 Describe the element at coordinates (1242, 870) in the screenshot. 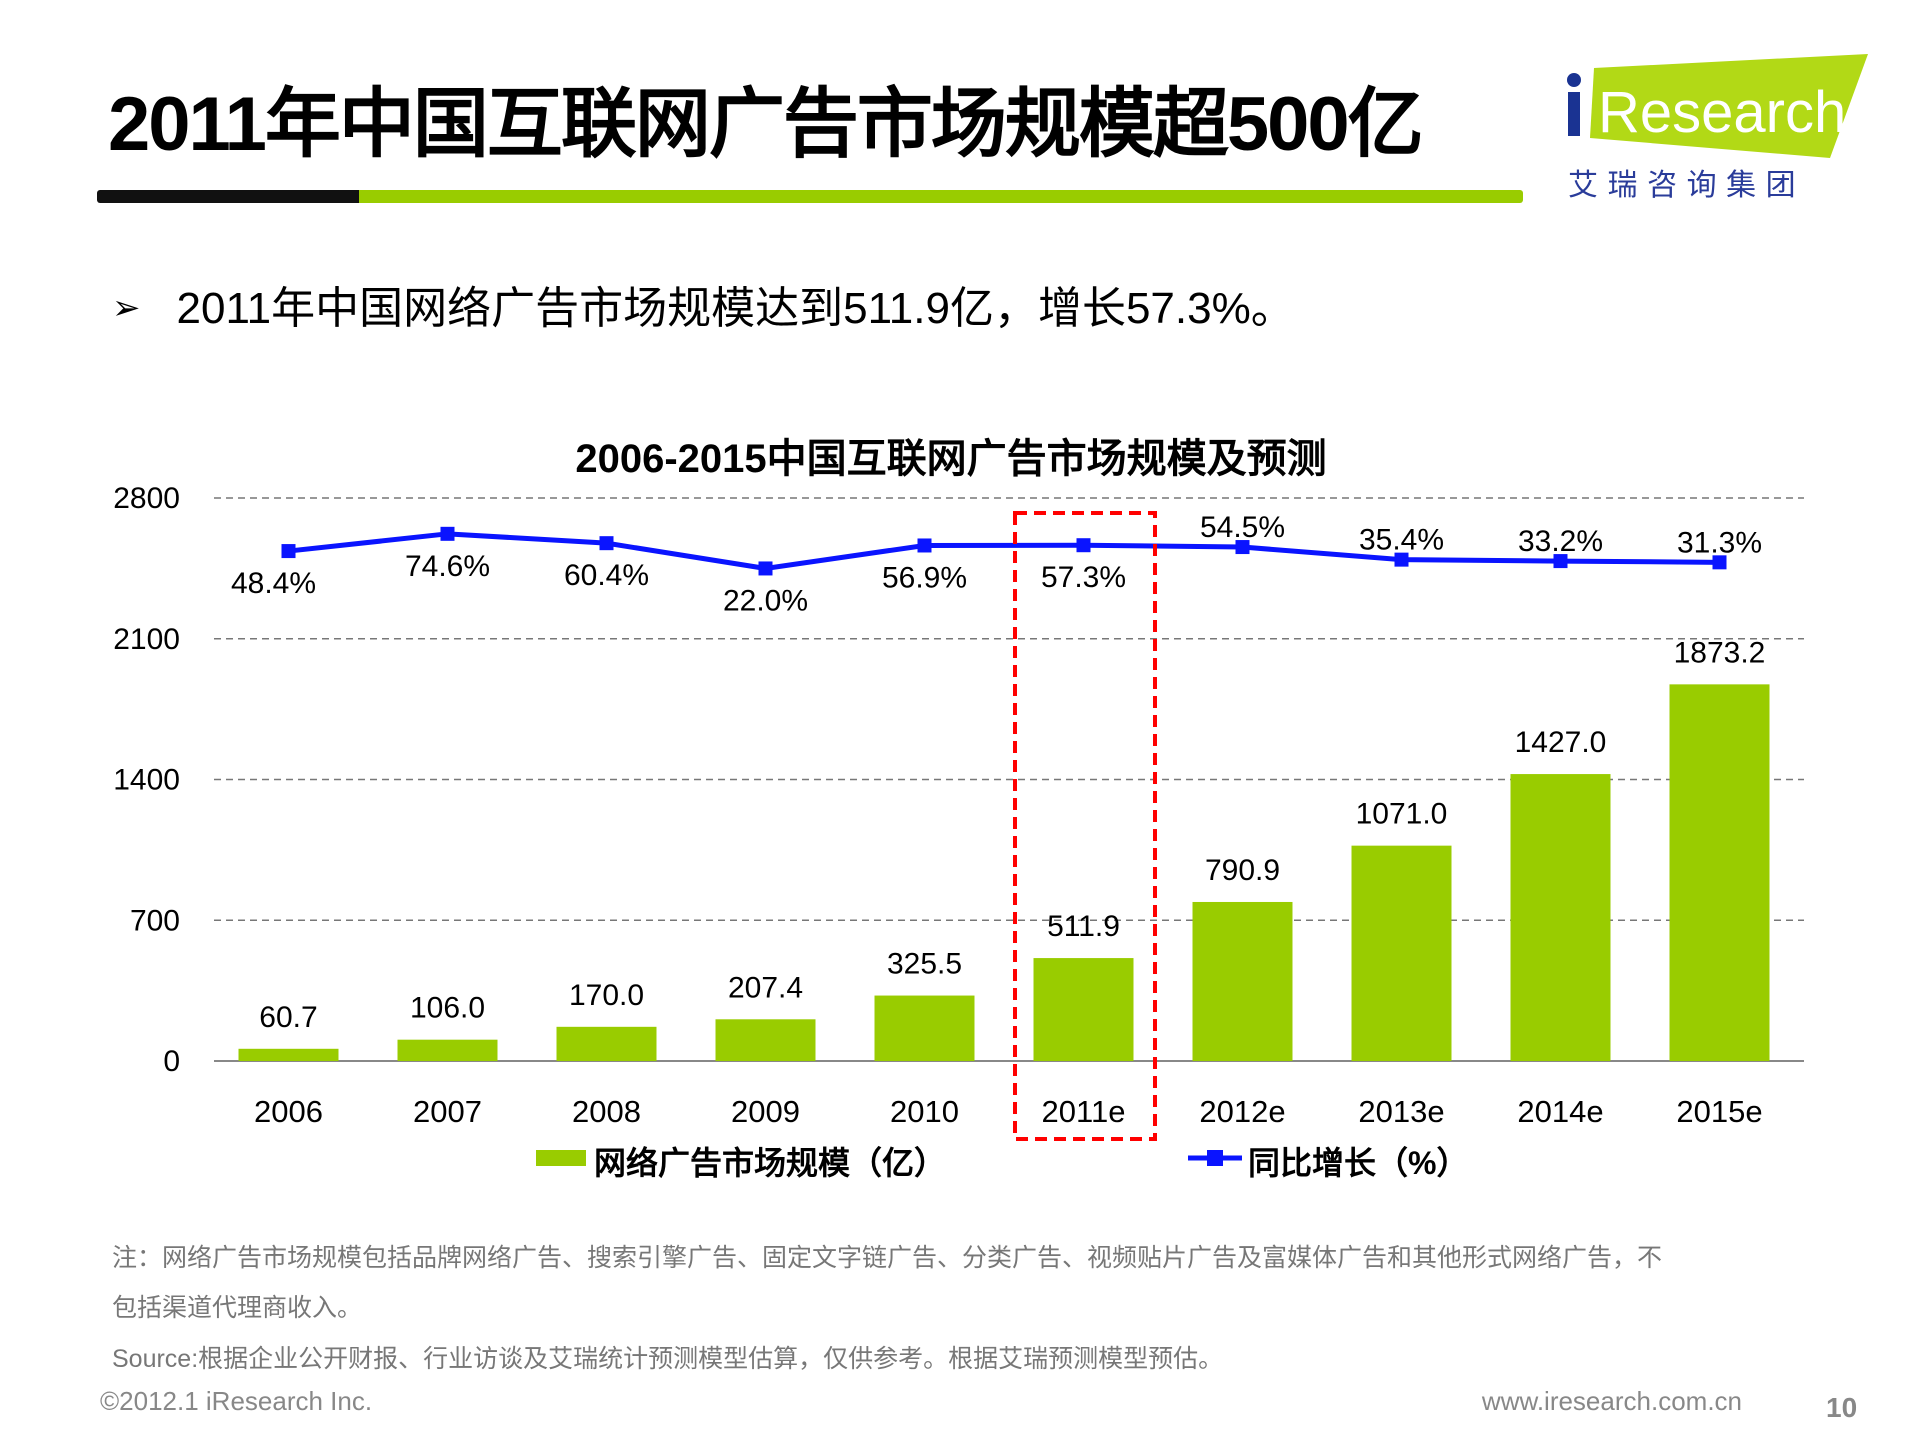

I see `bar-value-label: 790.9` at that location.